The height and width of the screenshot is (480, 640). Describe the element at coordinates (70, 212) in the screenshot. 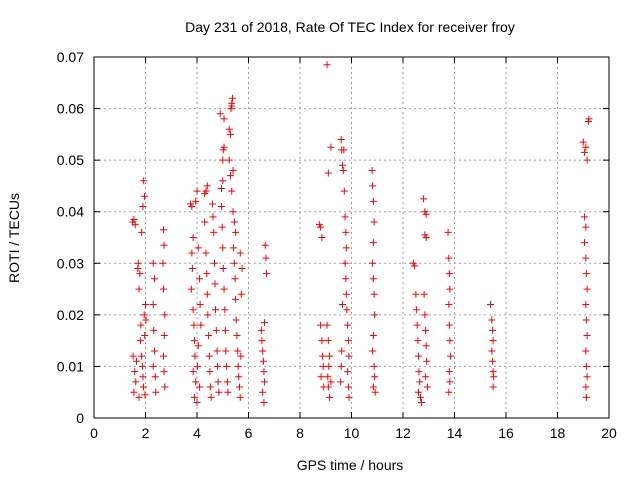

I see `y-tick-label: 0.04` at that location.